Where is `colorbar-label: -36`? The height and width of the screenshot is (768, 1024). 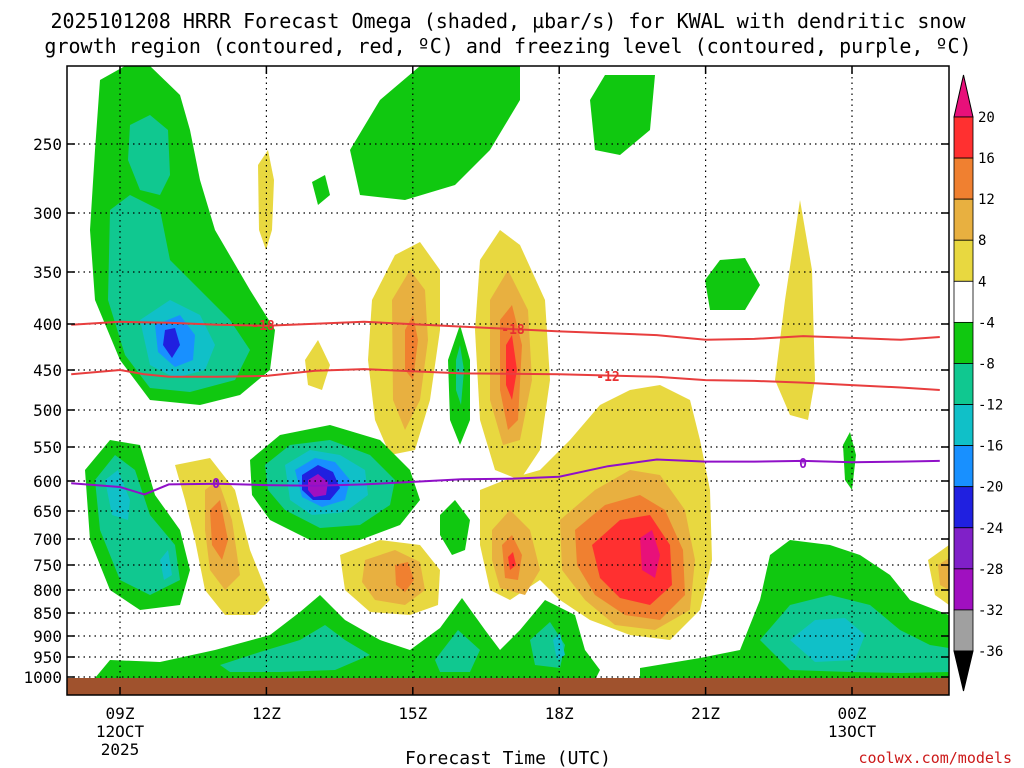
colorbar-label: -36 is located at coordinates (990, 652).